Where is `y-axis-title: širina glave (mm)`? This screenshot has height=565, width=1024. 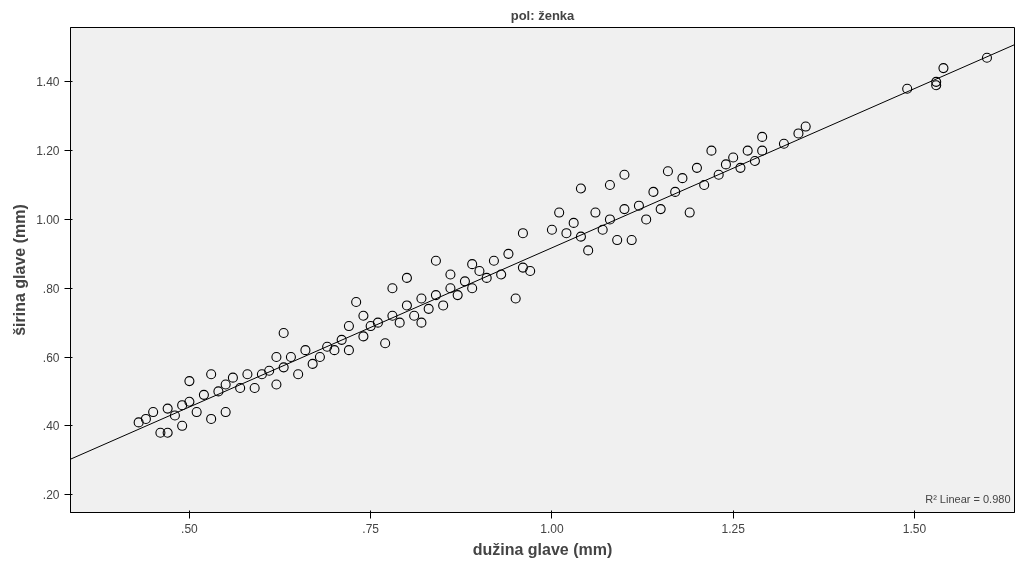 y-axis-title: širina glave (mm) is located at coordinates (20, 270).